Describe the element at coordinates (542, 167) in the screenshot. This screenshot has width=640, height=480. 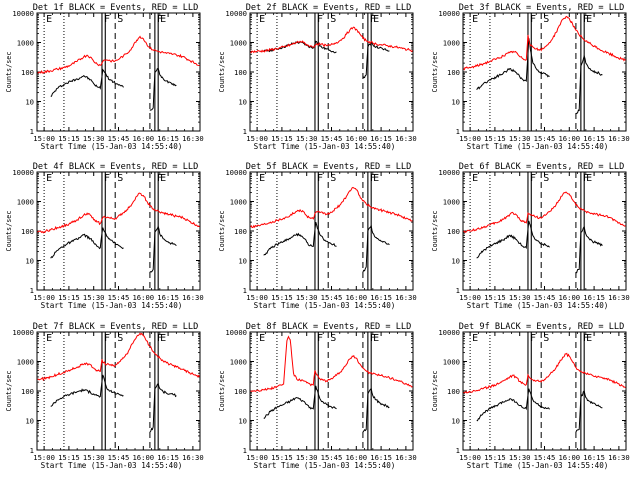
I see `panel-title: Det 6f BLACK = Events, RED = LLD` at that location.